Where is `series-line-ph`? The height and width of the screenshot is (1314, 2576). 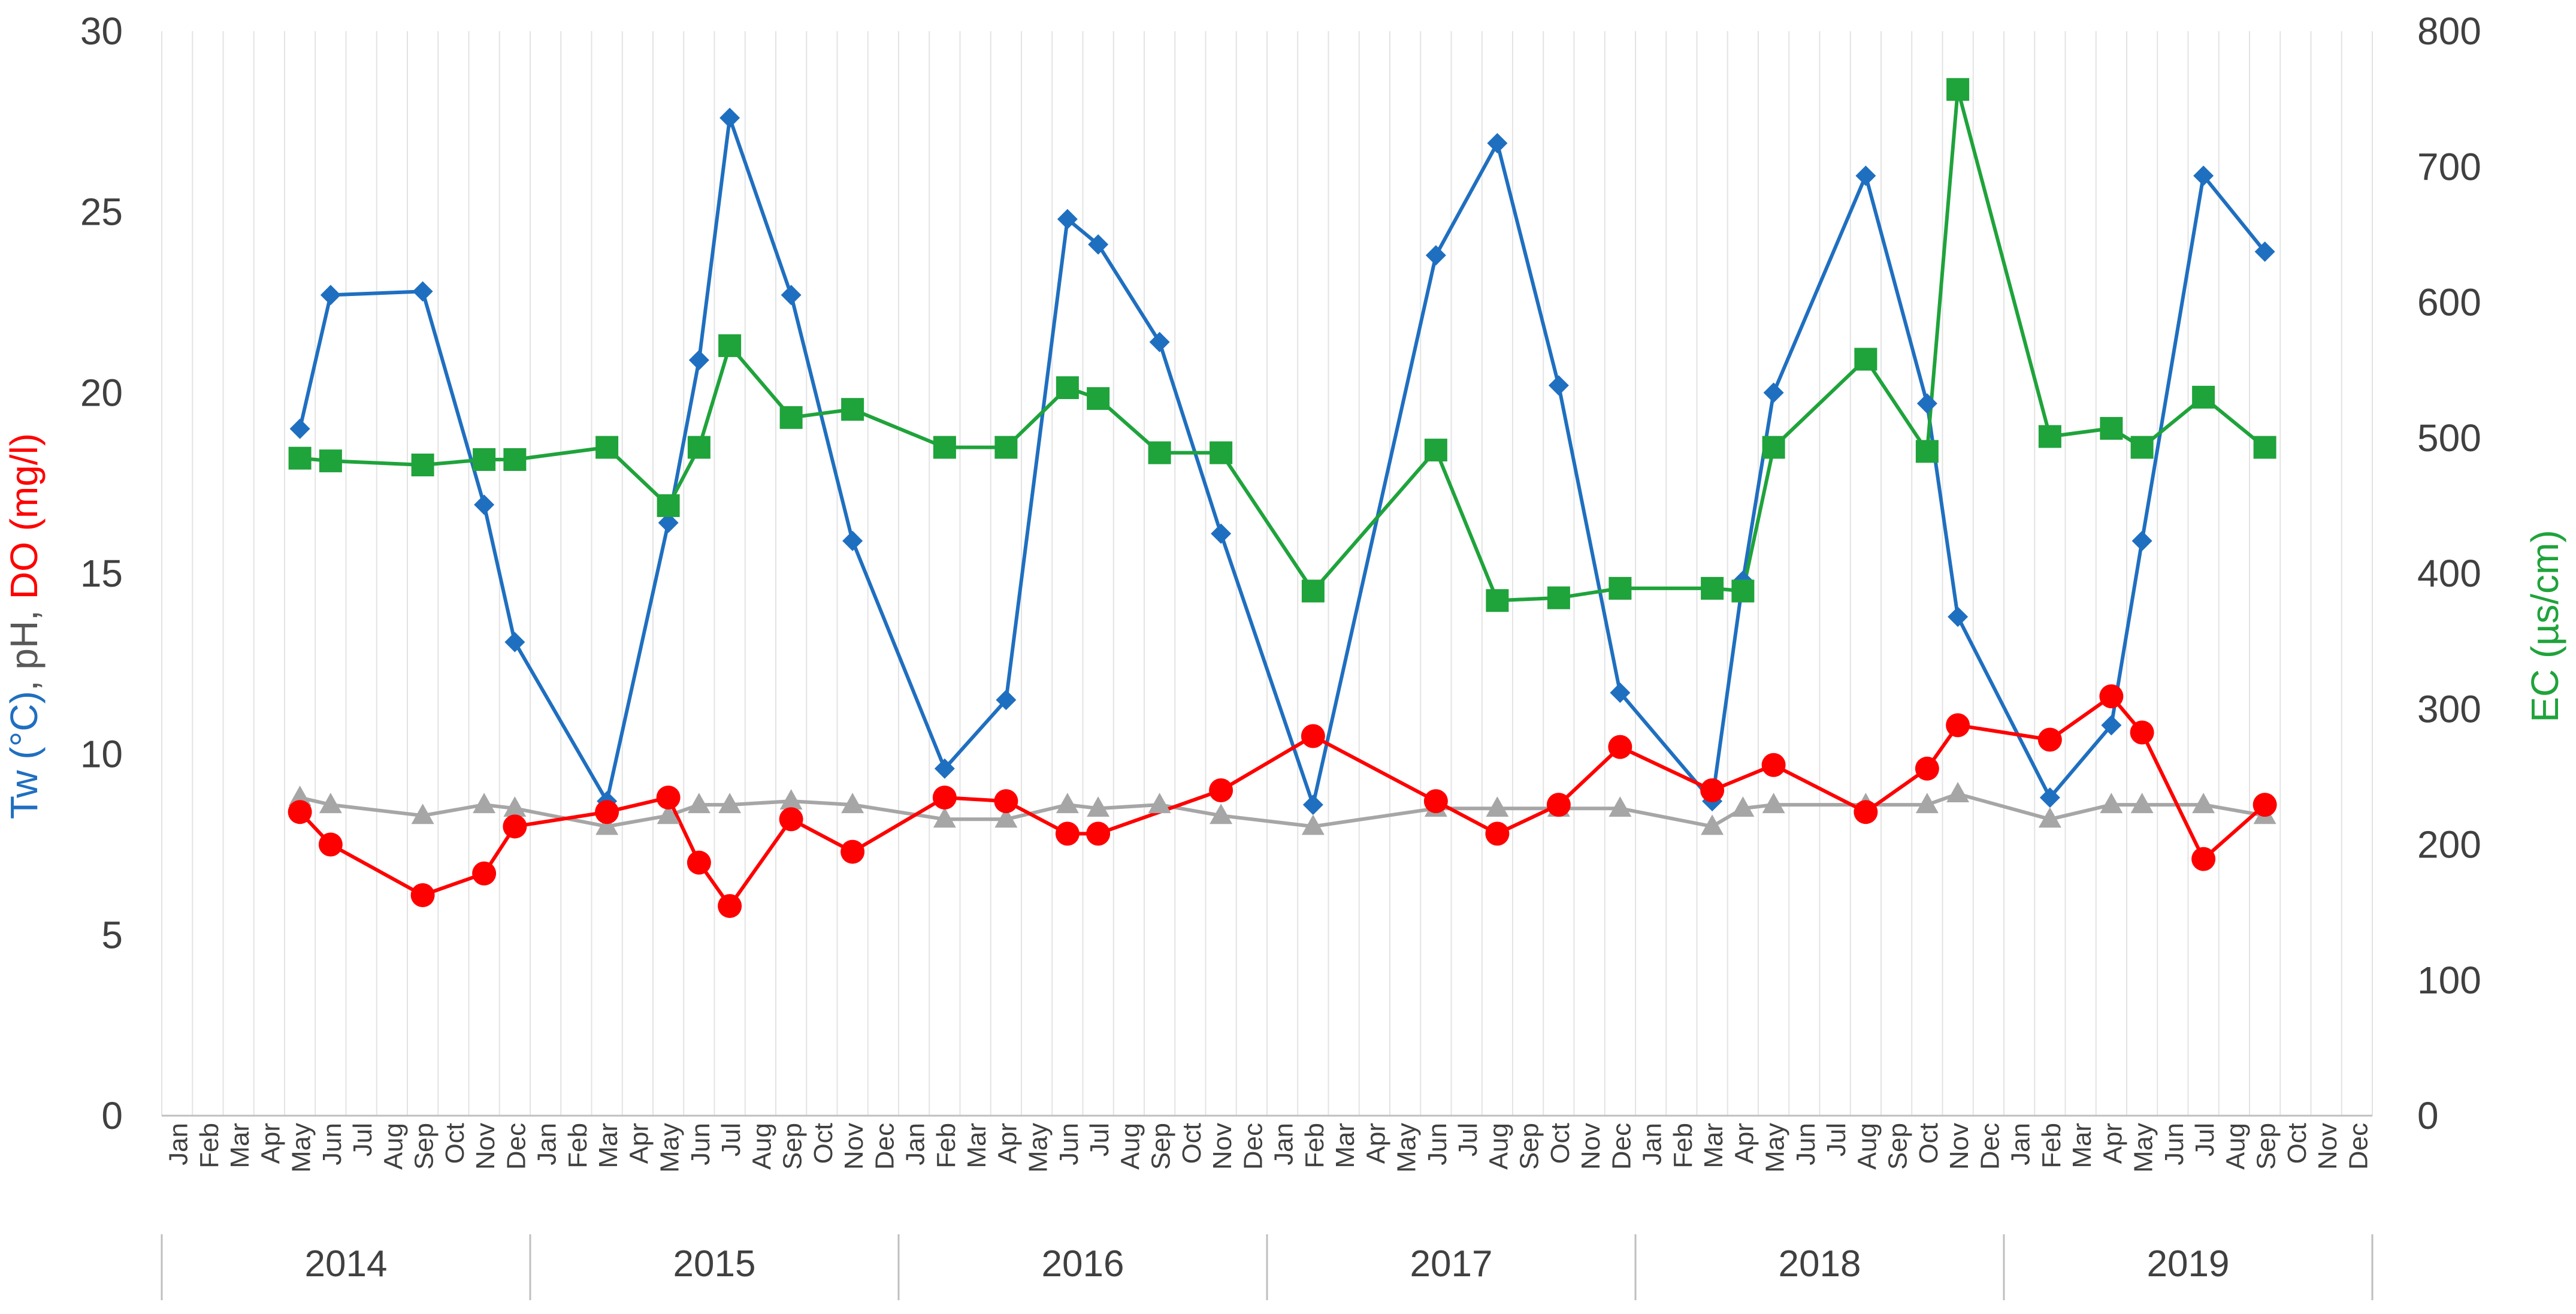
series-line-ph is located at coordinates (1282, 811).